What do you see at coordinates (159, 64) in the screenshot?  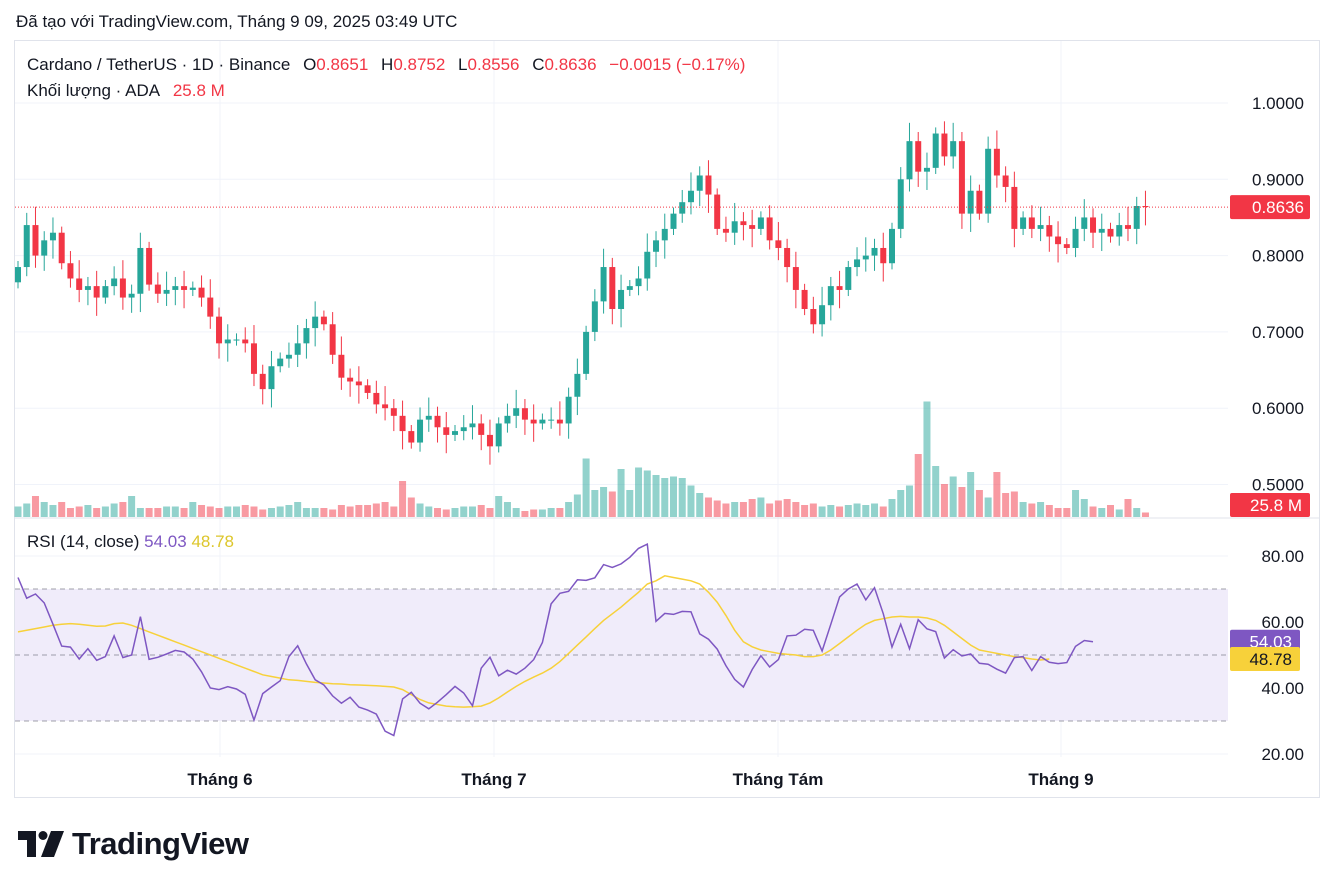 I see `symbol-label: Cardano / TetherUS · 1D · Binance` at bounding box center [159, 64].